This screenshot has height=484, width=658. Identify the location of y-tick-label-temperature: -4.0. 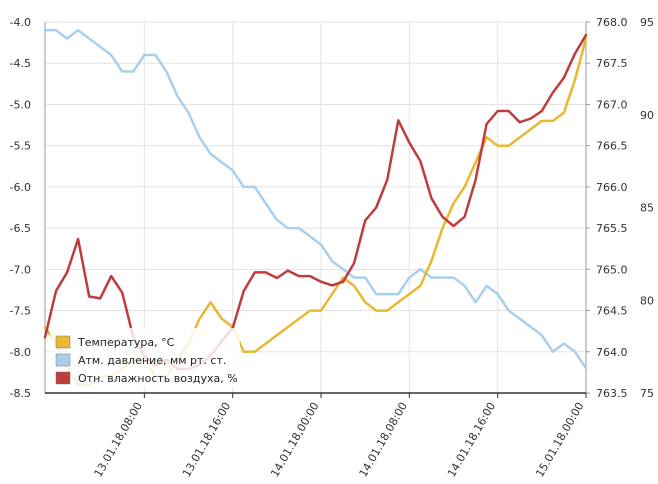
(20, 22).